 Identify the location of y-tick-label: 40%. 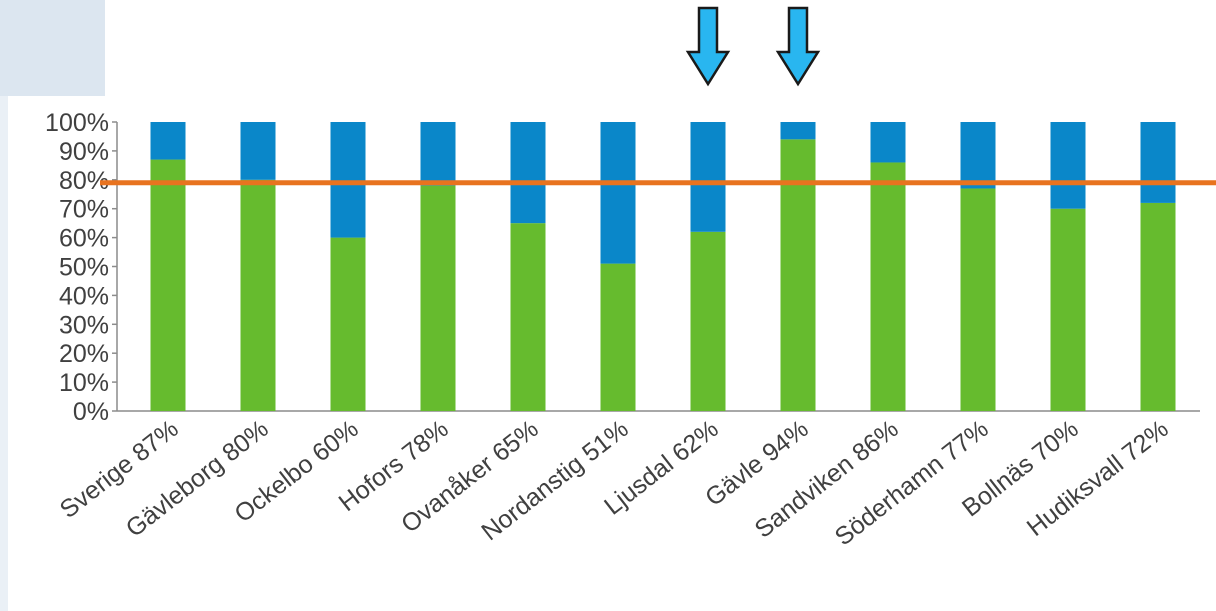
(84, 296).